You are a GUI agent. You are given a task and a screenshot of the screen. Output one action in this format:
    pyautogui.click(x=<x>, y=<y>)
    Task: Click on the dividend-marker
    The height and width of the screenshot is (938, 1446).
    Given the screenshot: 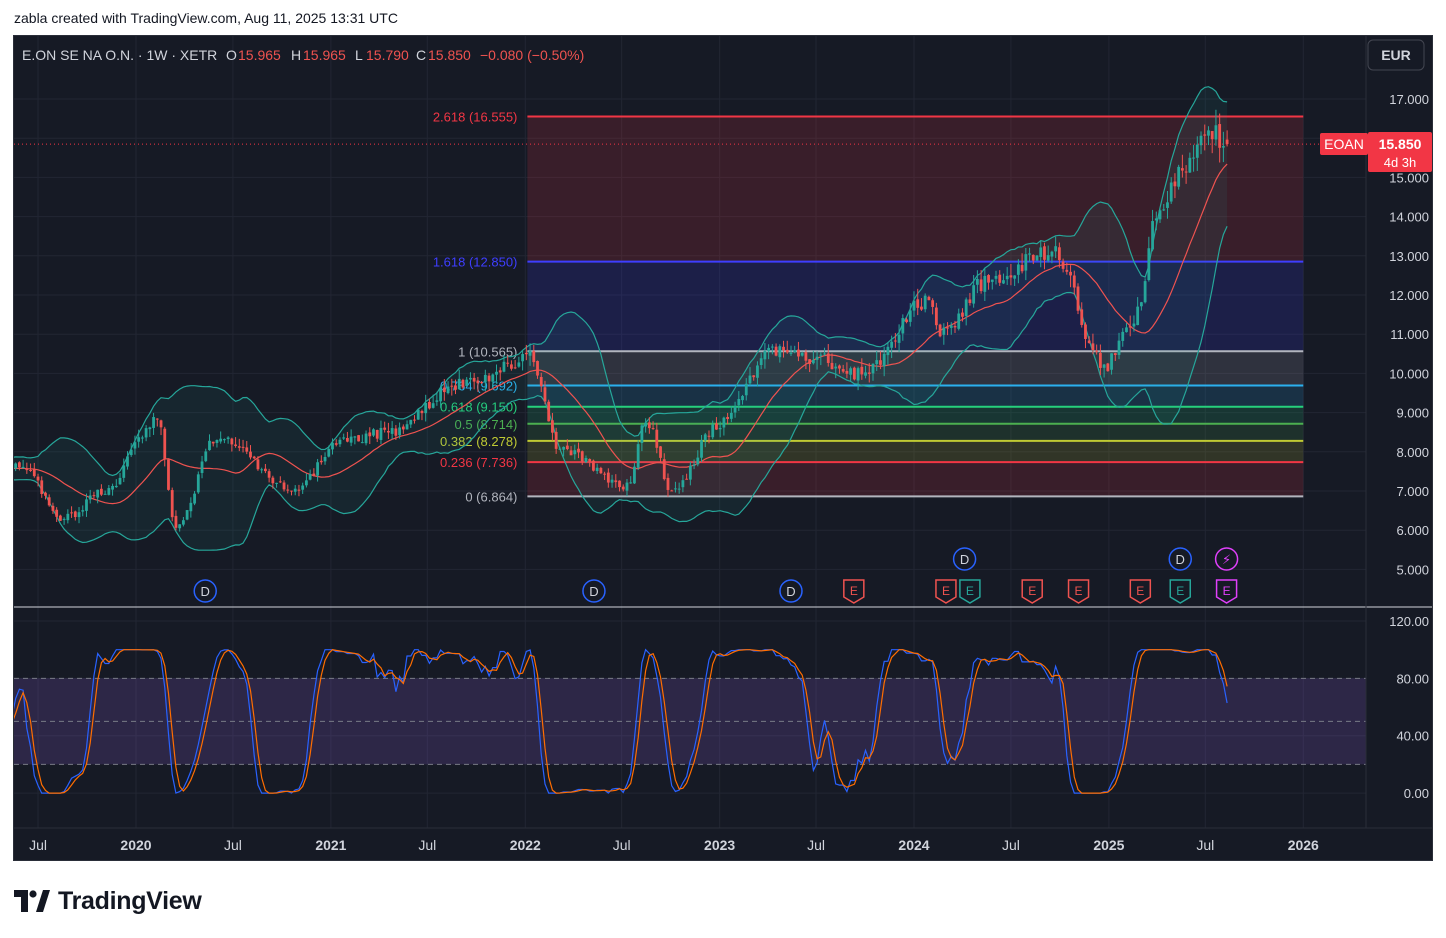 What is the action you would take?
    pyautogui.click(x=964, y=559)
    